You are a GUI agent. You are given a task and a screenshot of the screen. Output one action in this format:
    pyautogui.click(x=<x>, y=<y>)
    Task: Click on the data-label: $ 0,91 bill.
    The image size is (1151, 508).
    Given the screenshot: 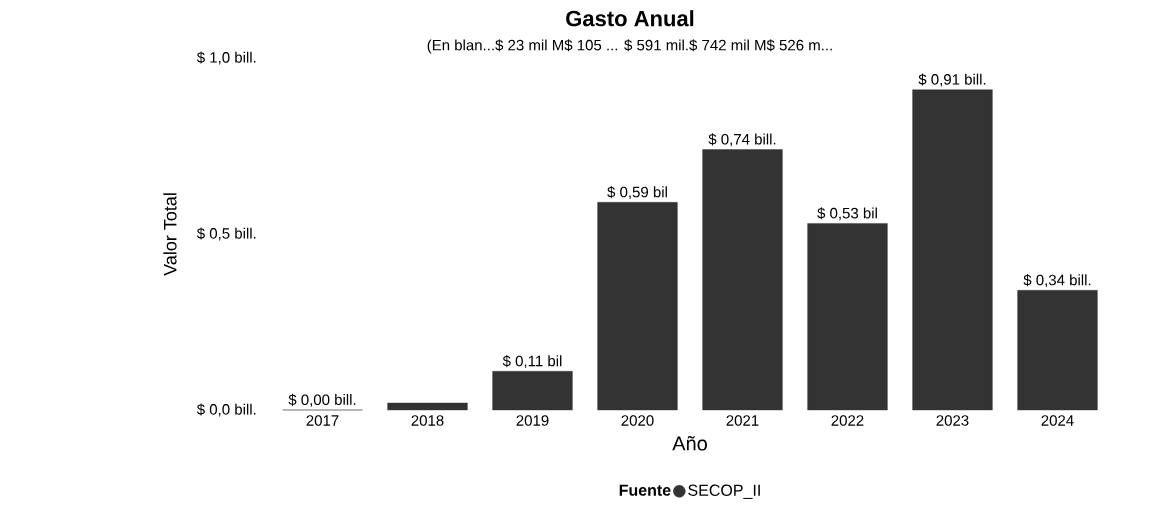 What is the action you would take?
    pyautogui.click(x=952, y=80)
    